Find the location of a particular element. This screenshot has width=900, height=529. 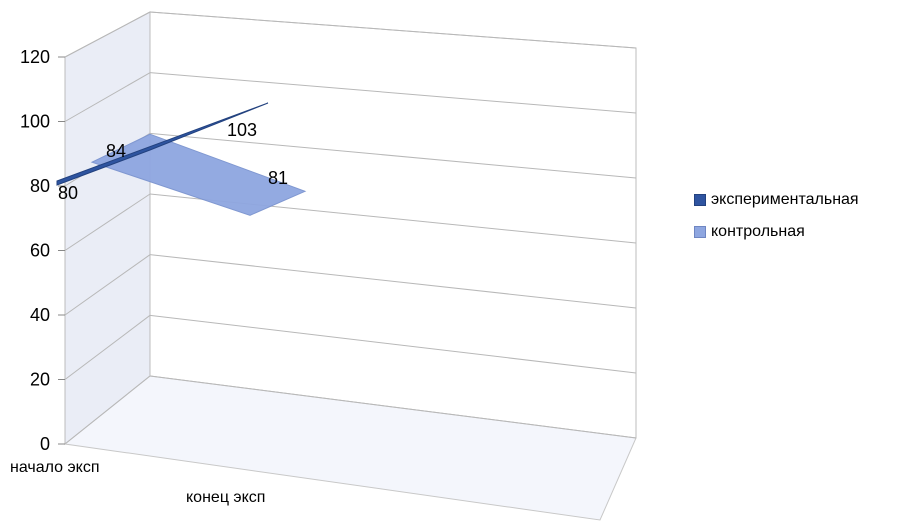

left-wall is located at coordinates (107, 228).